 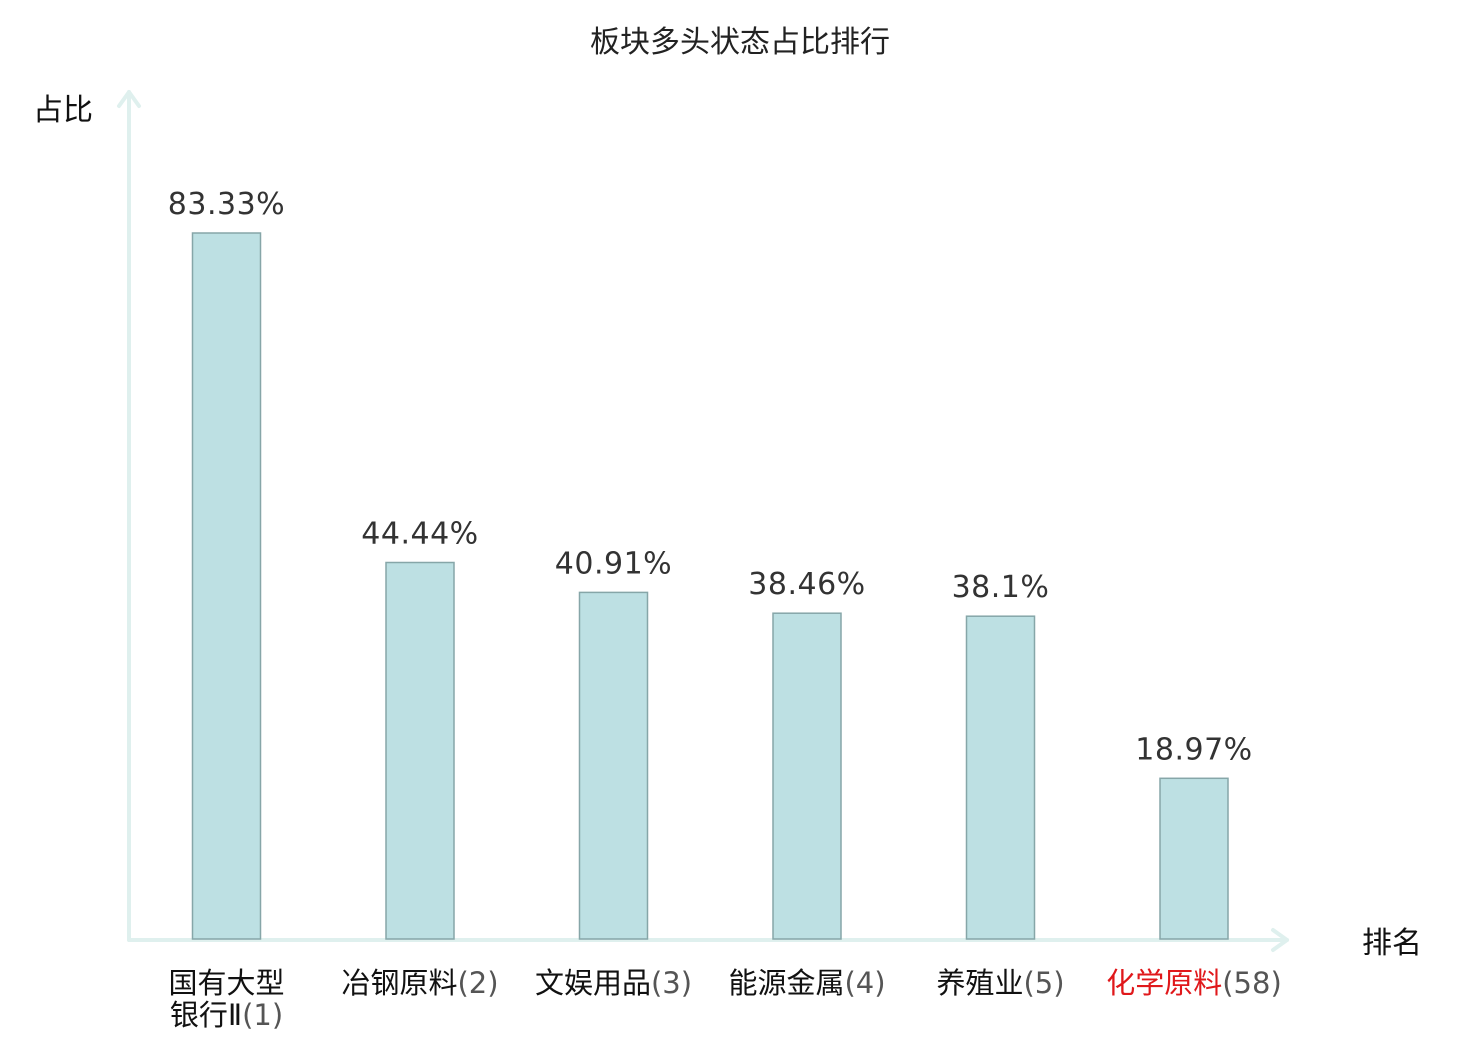 What do you see at coordinates (129, 99) in the screenshot?
I see `y-axis-arrow-icon` at bounding box center [129, 99].